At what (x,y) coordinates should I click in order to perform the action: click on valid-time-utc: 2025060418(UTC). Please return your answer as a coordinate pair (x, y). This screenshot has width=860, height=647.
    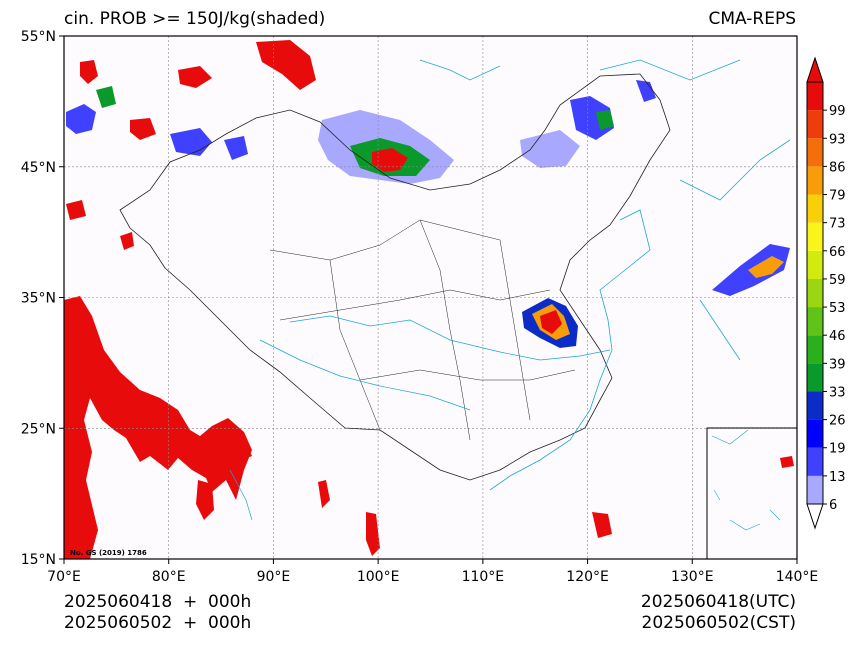
    Looking at the image, I should click on (718, 602).